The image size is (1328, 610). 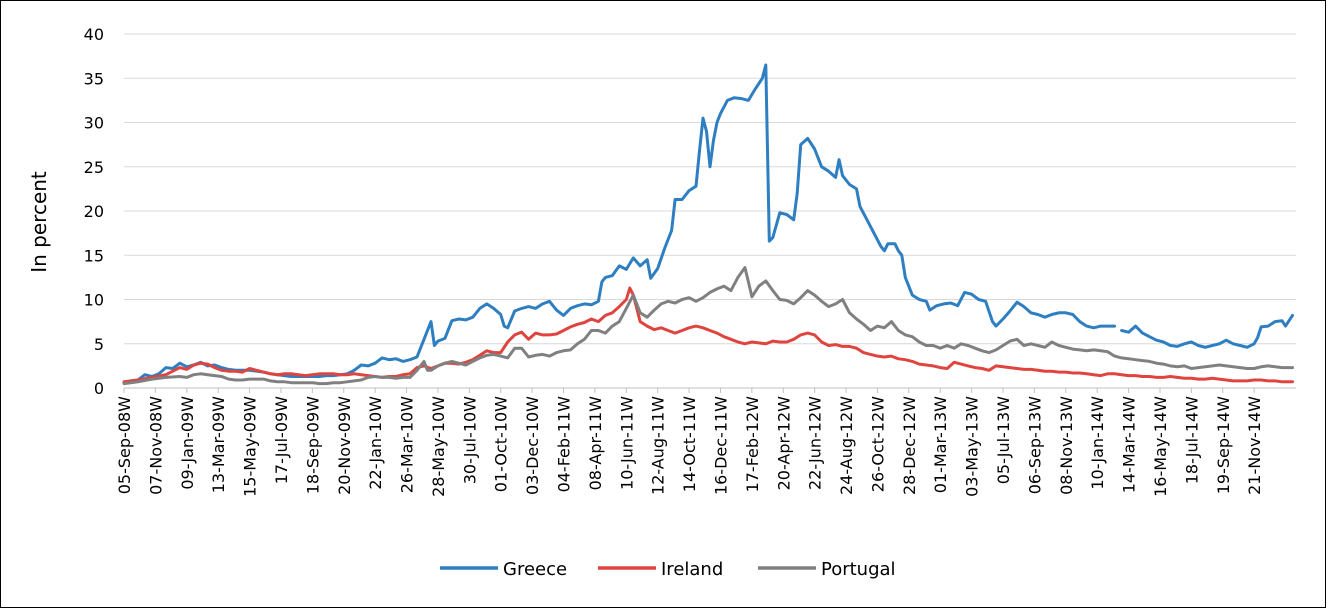 I want to click on x-tick-label: 16-May-14W, so click(x=1160, y=446).